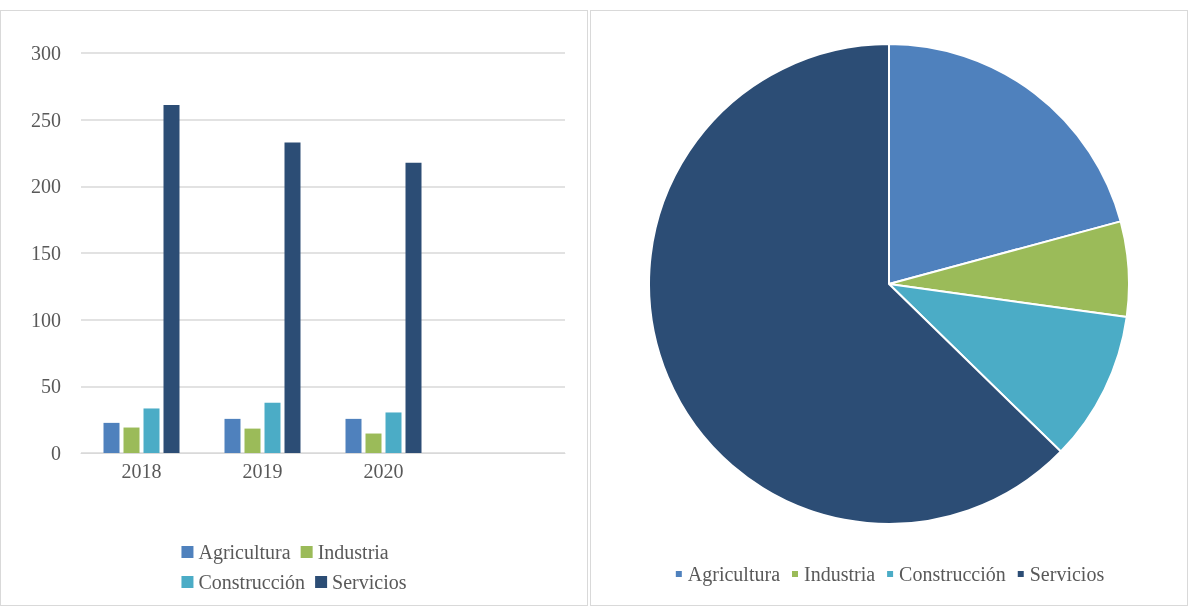 Image resolution: width=1196 pixels, height=606 pixels. I want to click on y-tick-label: 200, so click(46, 186).